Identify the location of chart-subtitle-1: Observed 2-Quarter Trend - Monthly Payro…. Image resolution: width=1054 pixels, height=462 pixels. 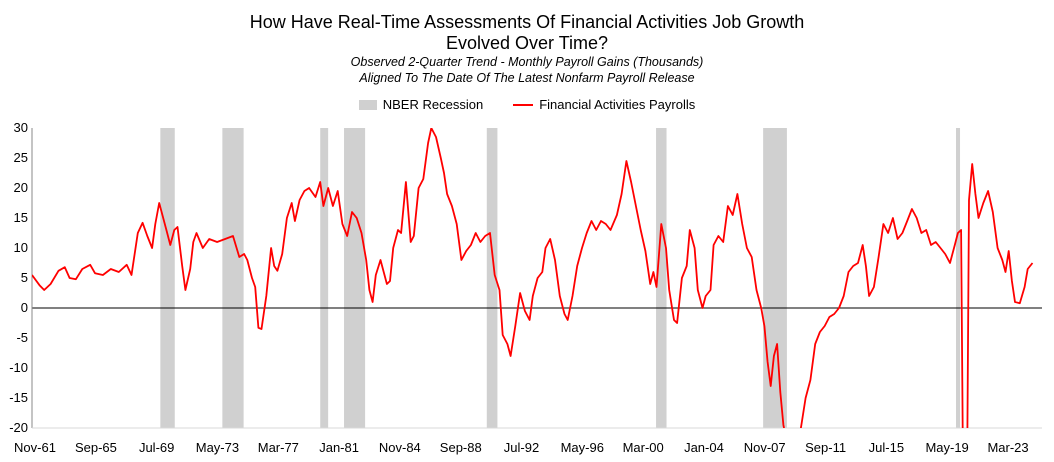
(527, 62).